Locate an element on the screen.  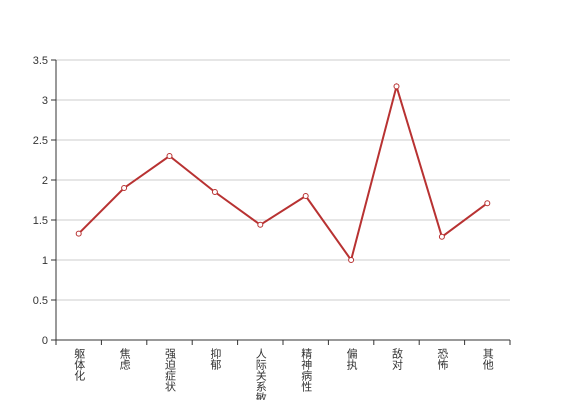
y-tick-label: 2 is located at coordinates (45, 181).